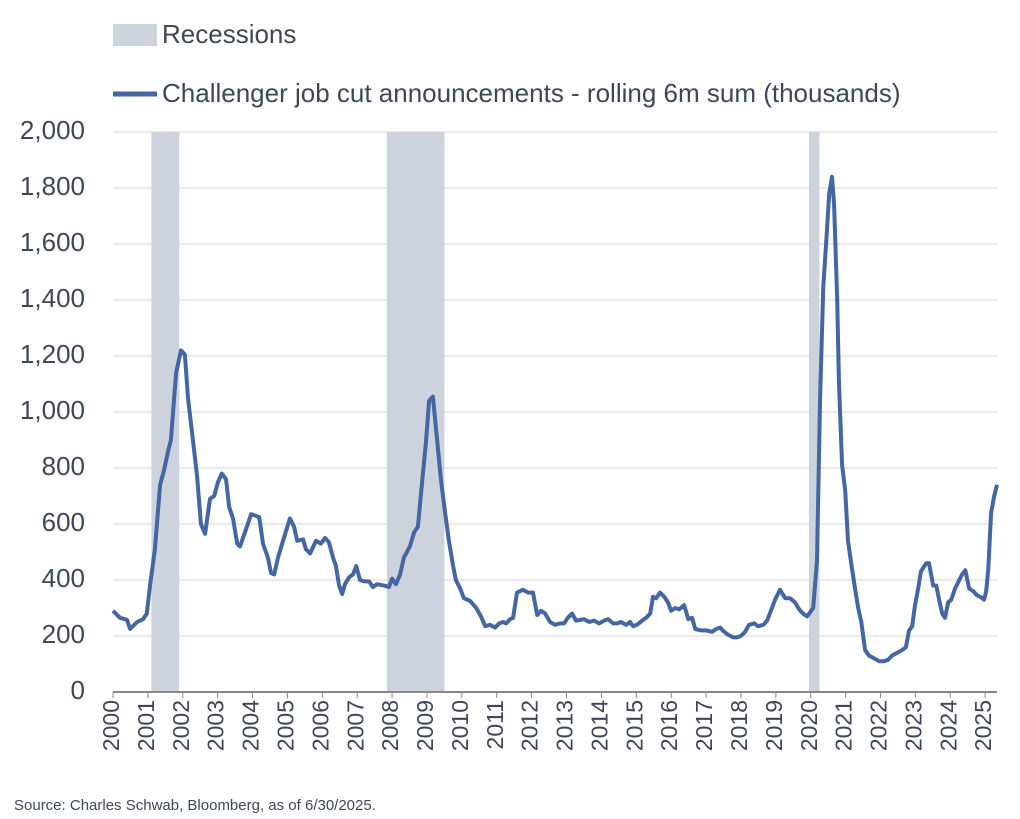  I want to click on x-tick-label: 2001, so click(146, 725).